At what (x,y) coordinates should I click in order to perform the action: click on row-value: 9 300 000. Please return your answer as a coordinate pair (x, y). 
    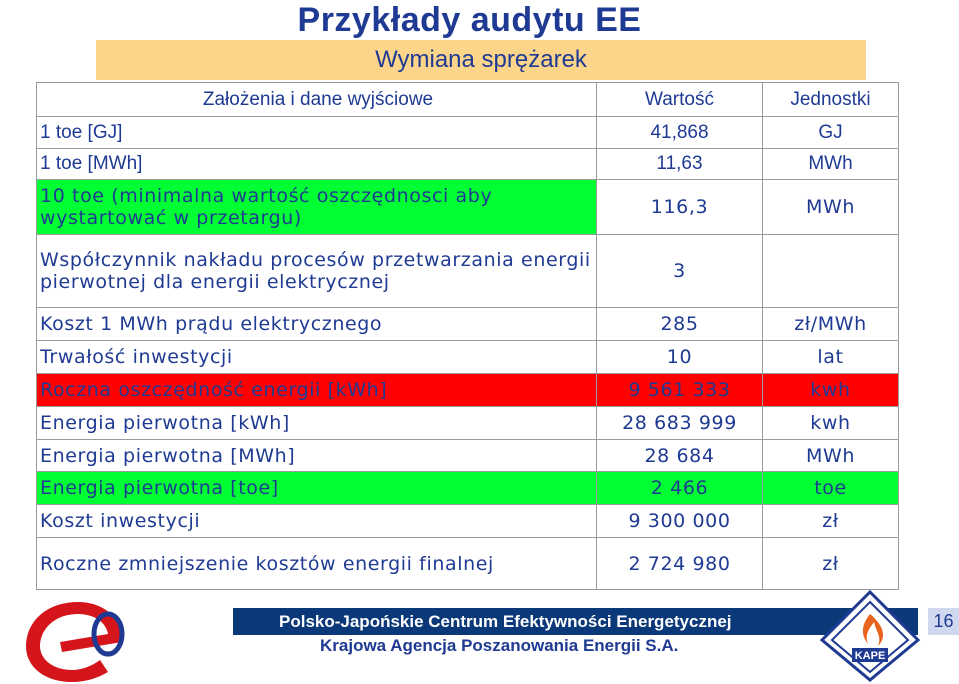
    Looking at the image, I should click on (679, 521).